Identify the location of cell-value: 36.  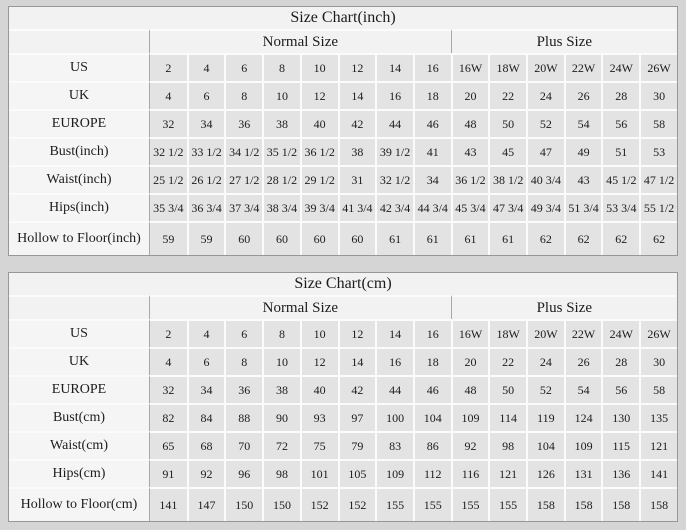
(243, 123).